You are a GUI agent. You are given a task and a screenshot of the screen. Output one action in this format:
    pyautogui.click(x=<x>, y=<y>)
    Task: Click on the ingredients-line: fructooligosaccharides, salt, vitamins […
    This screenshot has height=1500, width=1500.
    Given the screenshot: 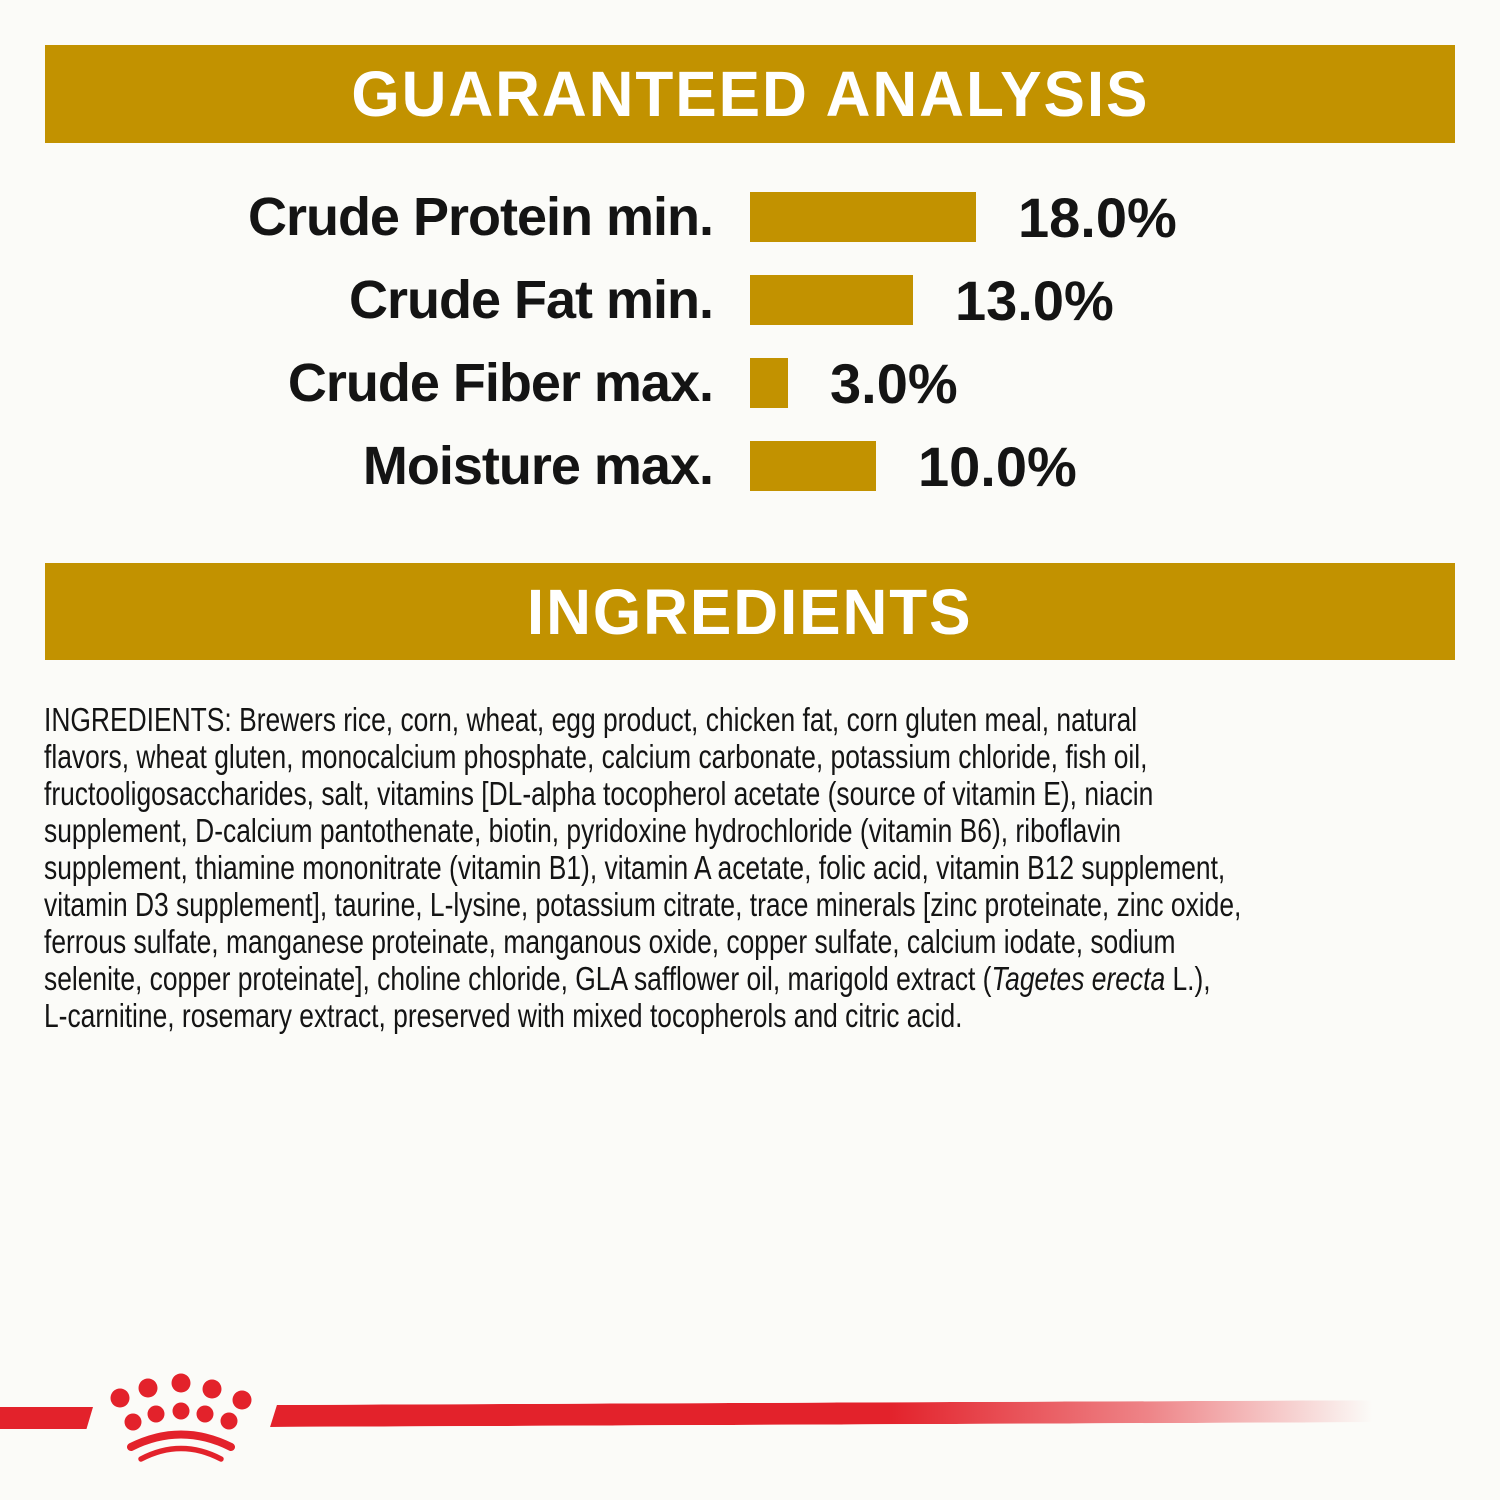 What is the action you would take?
    pyautogui.click(x=599, y=793)
    